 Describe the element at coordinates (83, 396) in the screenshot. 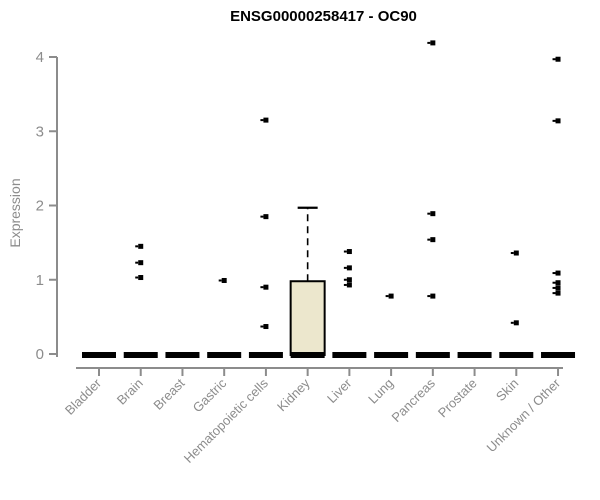

I see `x-category-label: Bladder` at that location.